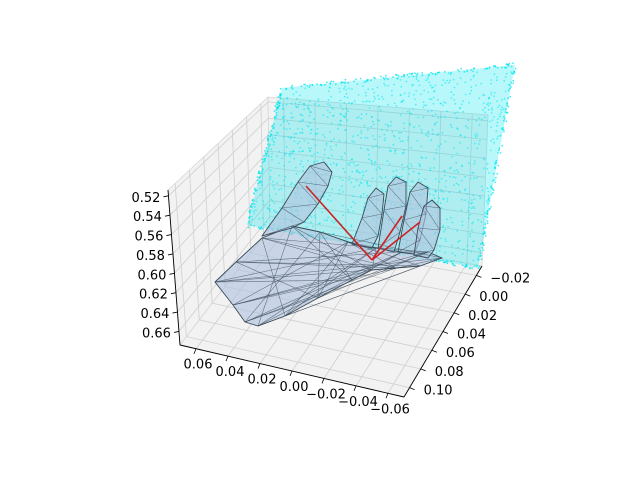 This screenshot has height=480, width=640. I want to click on z-tick-label: 0.58, so click(150, 256).